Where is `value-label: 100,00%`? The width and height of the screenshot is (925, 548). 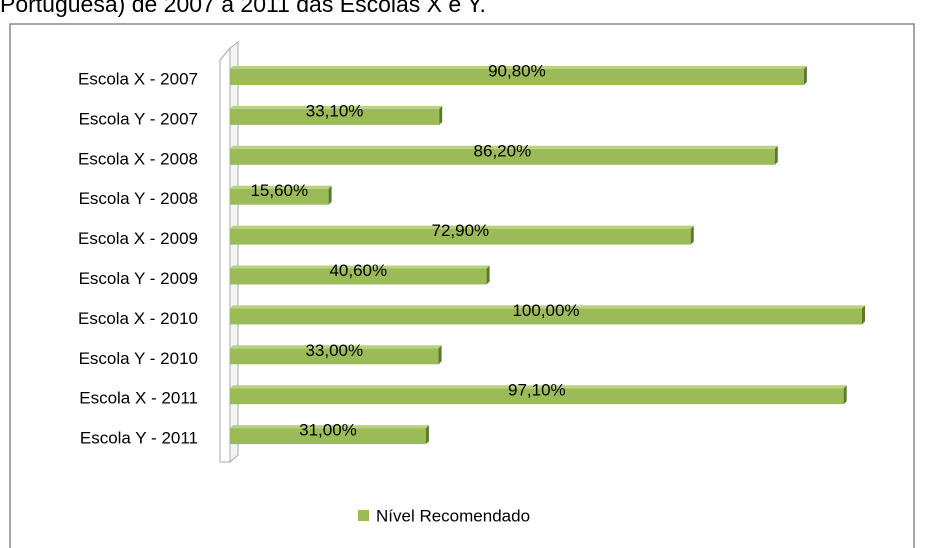 value-label: 100,00% is located at coordinates (545, 310).